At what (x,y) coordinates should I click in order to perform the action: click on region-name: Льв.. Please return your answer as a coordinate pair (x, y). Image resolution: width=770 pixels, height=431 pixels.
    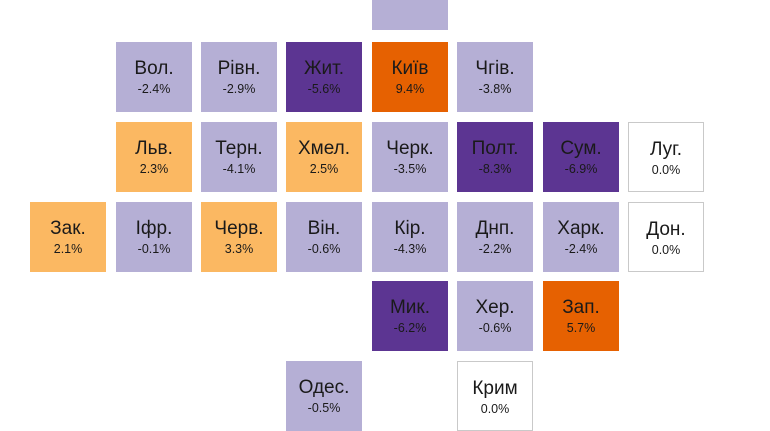
    Looking at the image, I should click on (154, 148).